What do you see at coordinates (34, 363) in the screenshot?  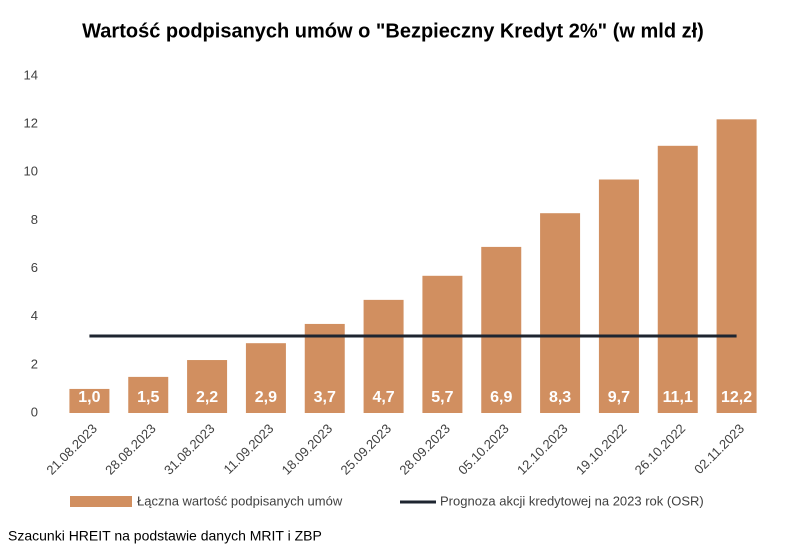 I see `y-tick-label: 2` at bounding box center [34, 363].